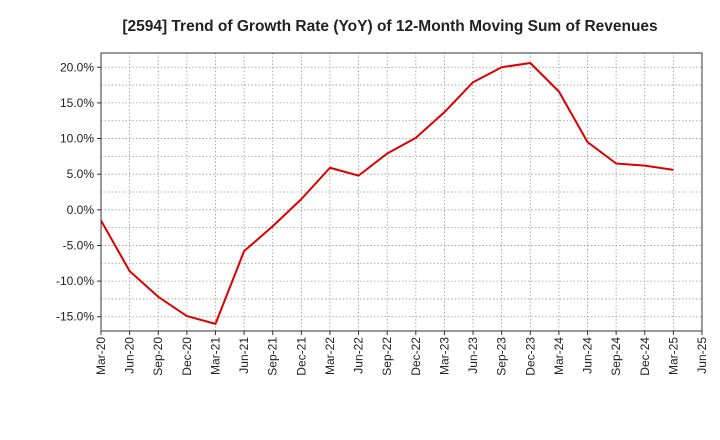 This screenshot has height=440, width=720. Describe the element at coordinates (75, 317) in the screenshot. I see `y-tick-label: -15.0%` at that location.